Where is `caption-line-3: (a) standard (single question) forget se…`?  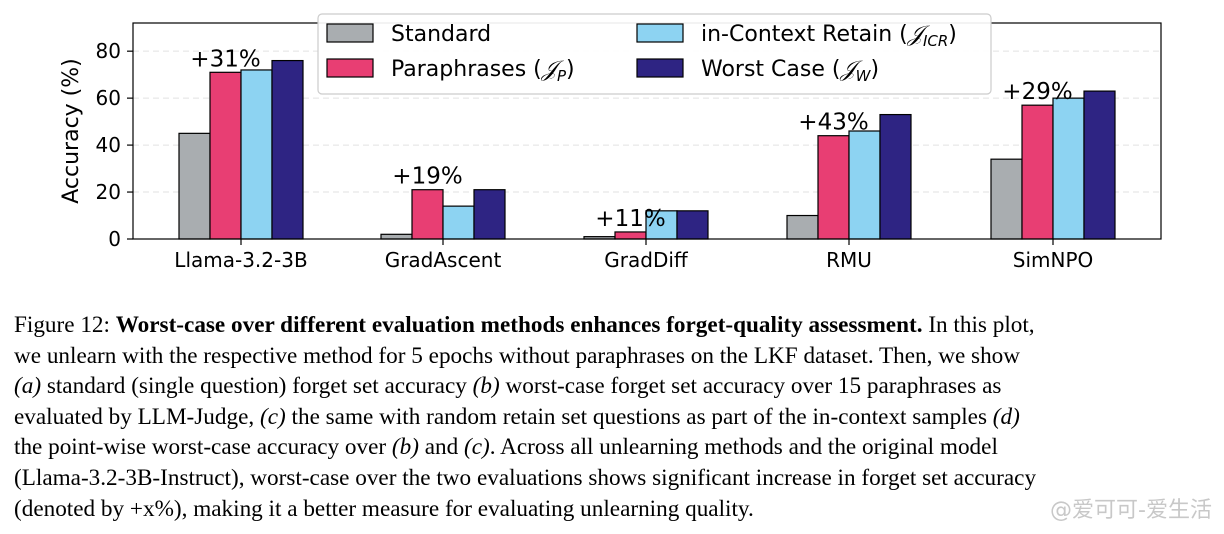 caption-line-3: (a) standard (single question) forget se… is located at coordinates (612, 386).